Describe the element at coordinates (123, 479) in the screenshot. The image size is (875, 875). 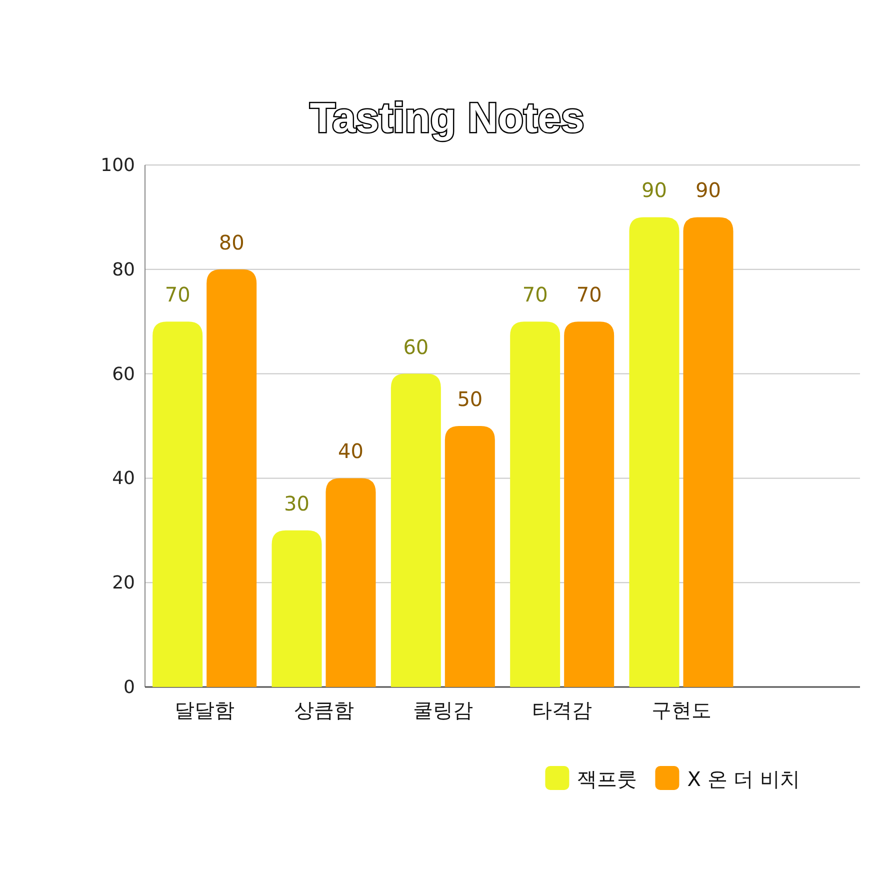
I see `y-tick-label: 40` at that location.